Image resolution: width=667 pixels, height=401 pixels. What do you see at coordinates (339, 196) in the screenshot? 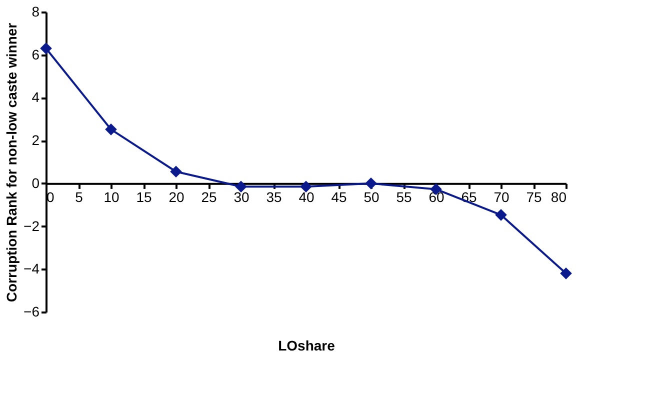
I see `x-tick-label: 45` at bounding box center [339, 196].